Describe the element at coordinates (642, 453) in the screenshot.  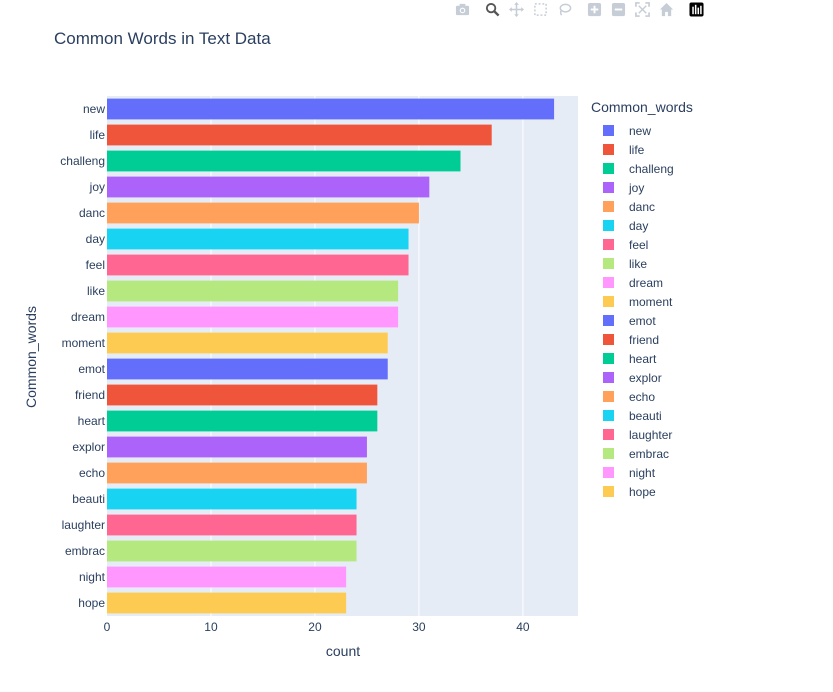
I see `legend-item-embrac: embrac` at that location.